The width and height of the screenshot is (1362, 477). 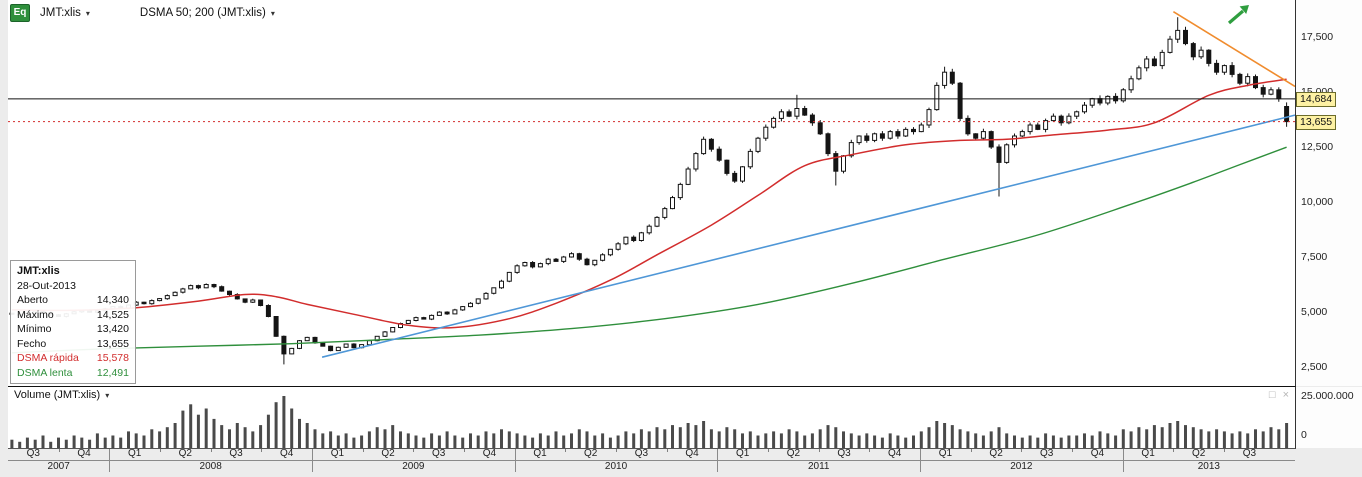 What do you see at coordinates (1279, 395) in the screenshot?
I see `volume-pane-controls: □ ×` at bounding box center [1279, 395].